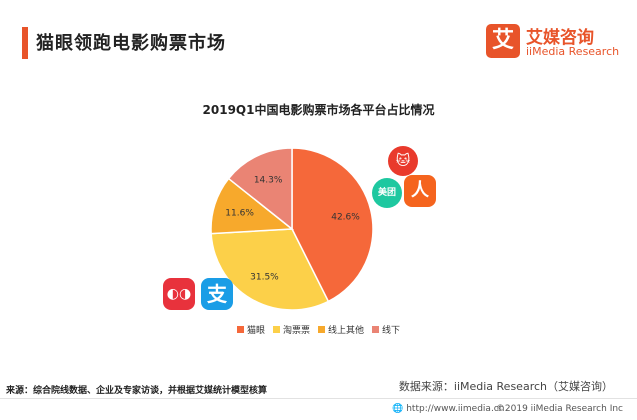 The image size is (637, 420). I want to click on data-source: 数据来源：iiMedia Research（艾媒咨询）, so click(505, 386).